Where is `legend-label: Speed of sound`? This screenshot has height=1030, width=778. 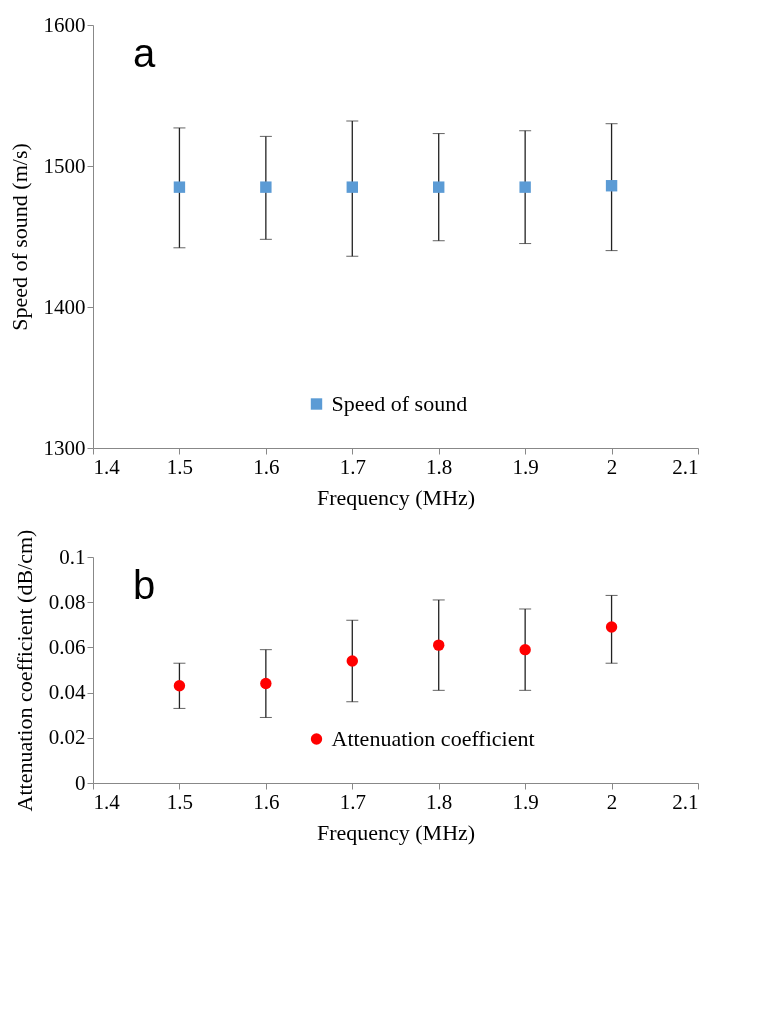
legend-label: Speed of sound is located at coordinates (399, 403).